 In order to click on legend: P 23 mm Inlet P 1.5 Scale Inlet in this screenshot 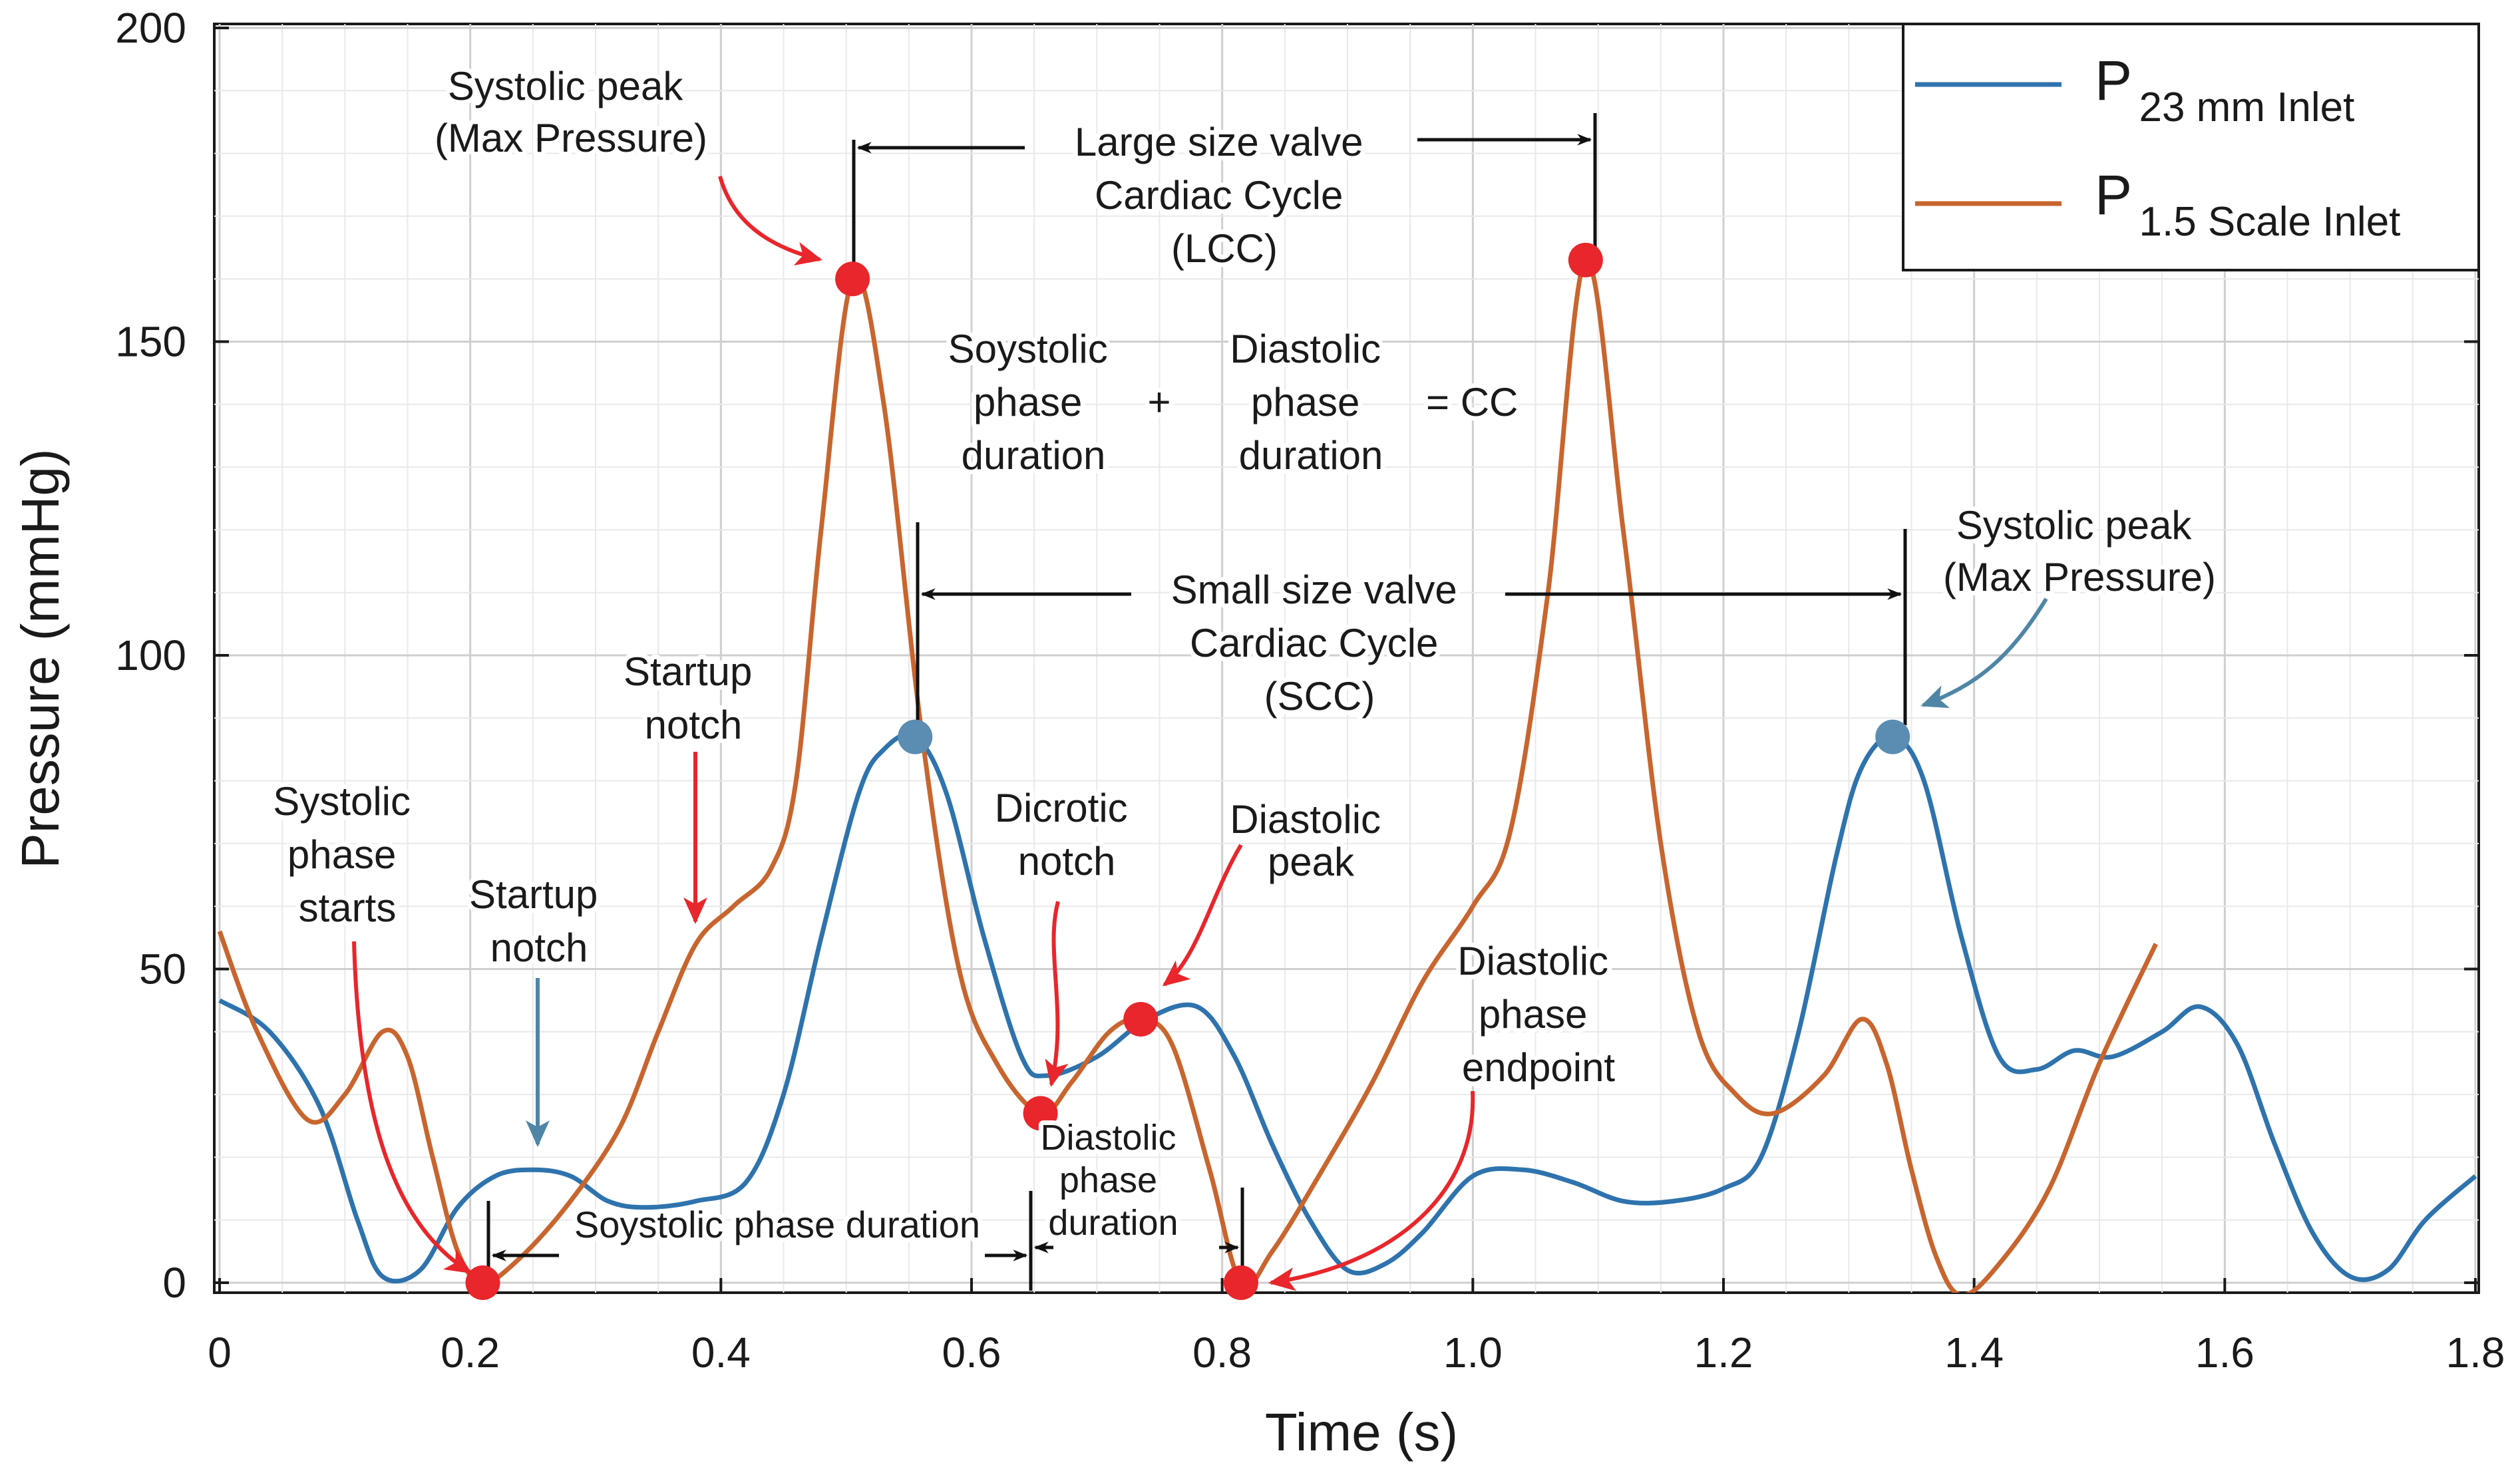, I will do `click(2191, 147)`.